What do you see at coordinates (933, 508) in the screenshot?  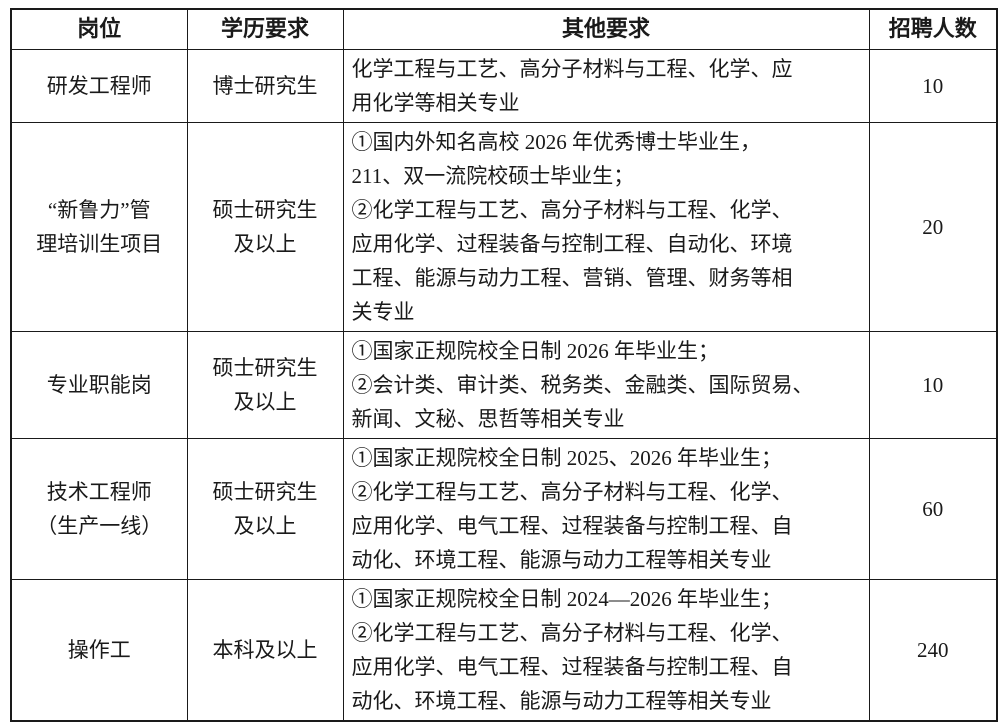 I see `headcount-cell: 60` at bounding box center [933, 508].